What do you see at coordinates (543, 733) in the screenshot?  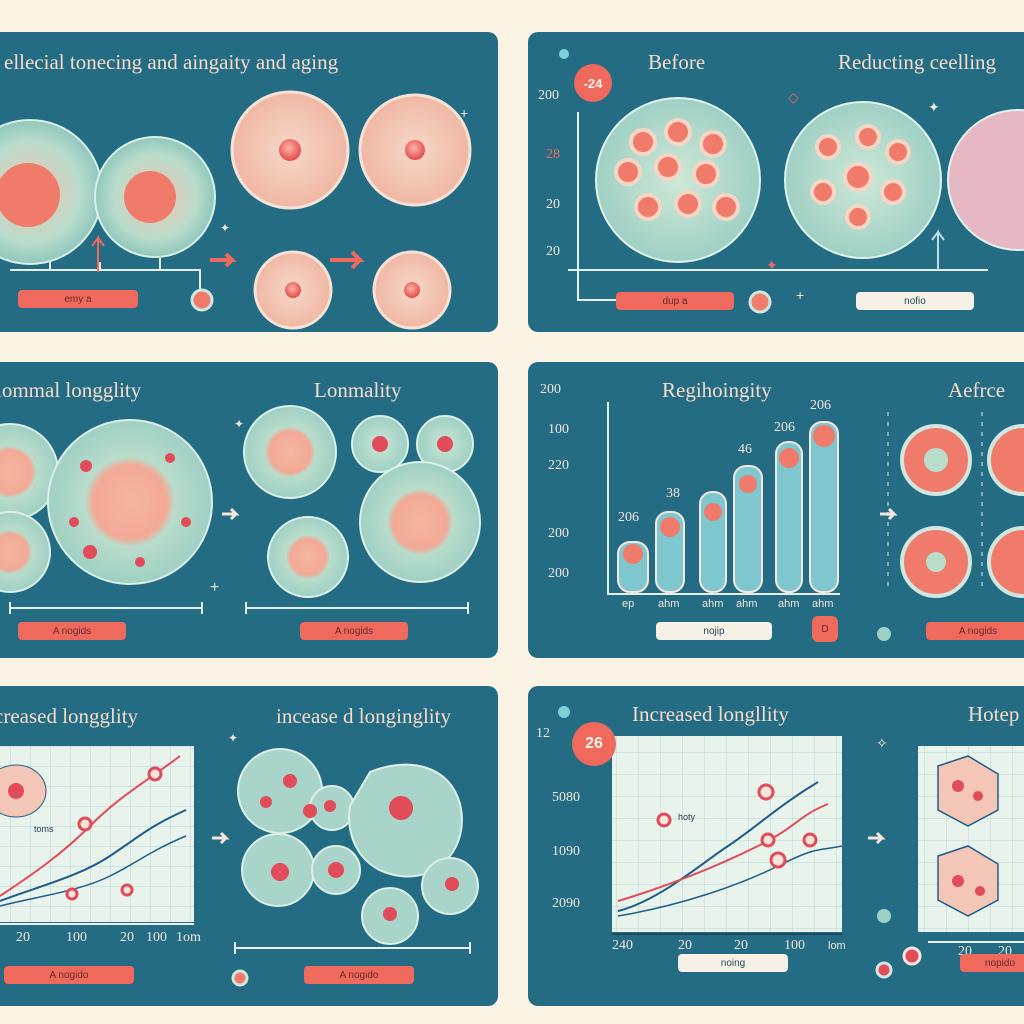 I see `axis-tick: 12` at bounding box center [543, 733].